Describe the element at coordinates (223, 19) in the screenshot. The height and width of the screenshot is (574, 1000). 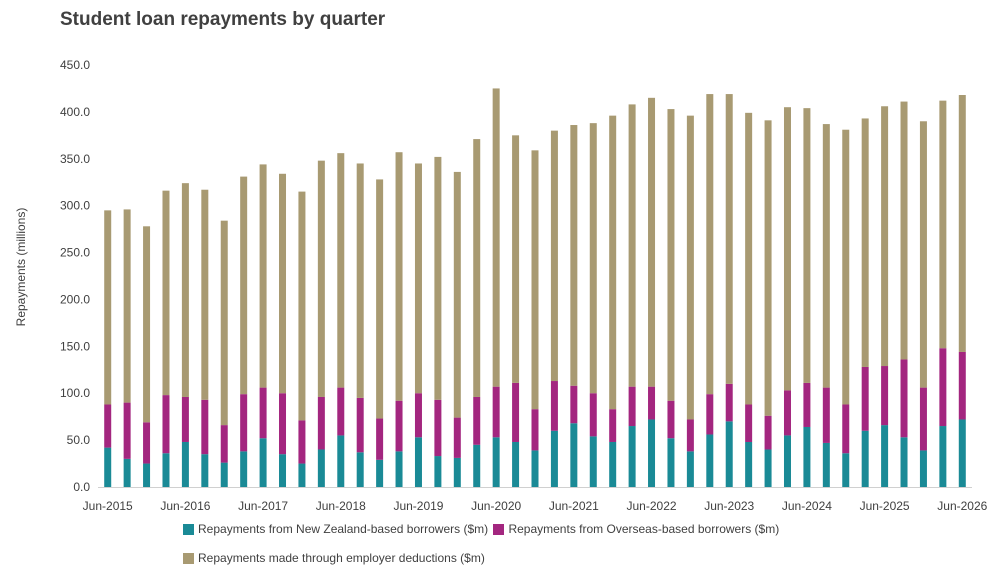
I see `chart-title: Student loan repayments by quarter` at that location.